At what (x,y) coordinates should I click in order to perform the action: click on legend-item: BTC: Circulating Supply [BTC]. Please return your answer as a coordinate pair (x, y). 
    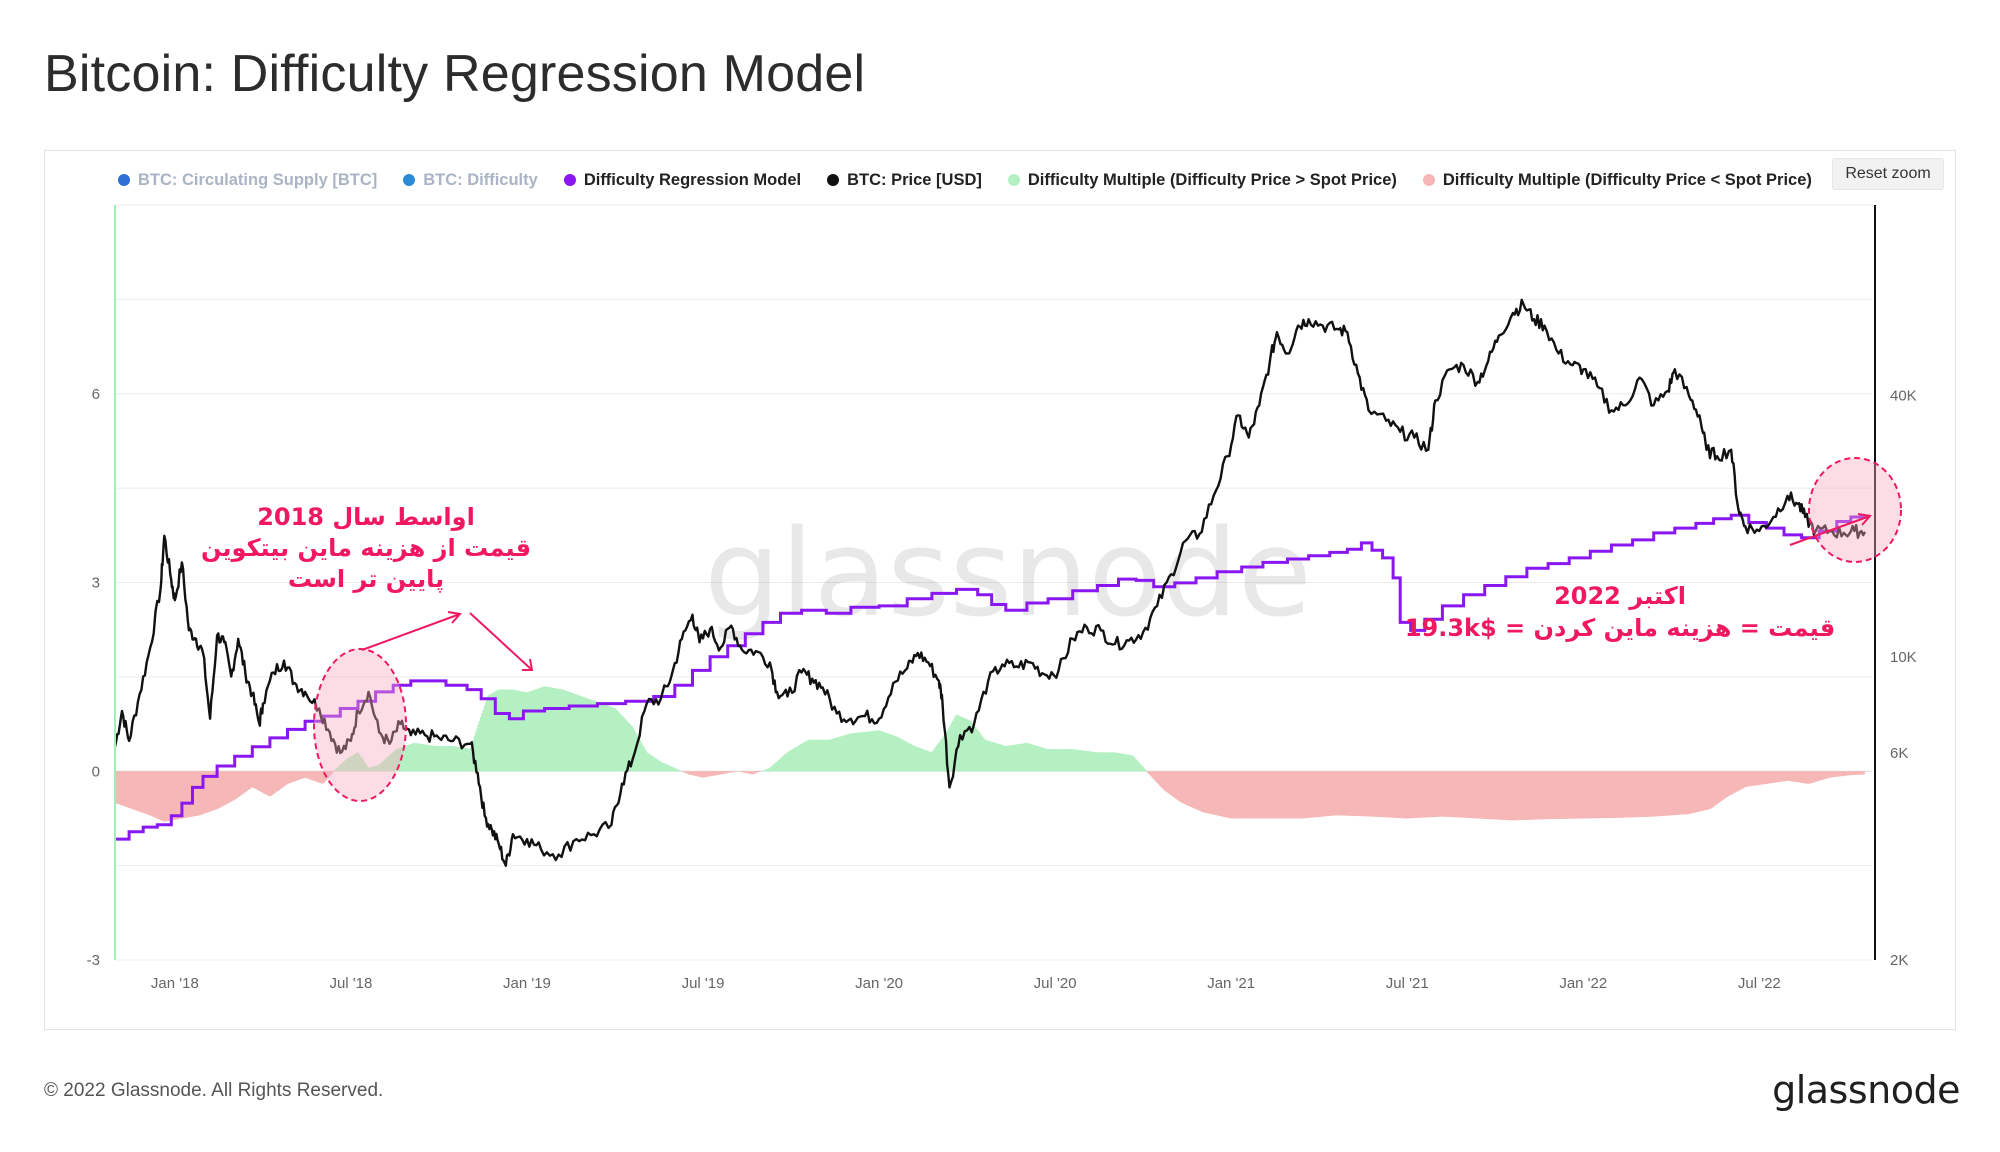
    Looking at the image, I should click on (247, 180).